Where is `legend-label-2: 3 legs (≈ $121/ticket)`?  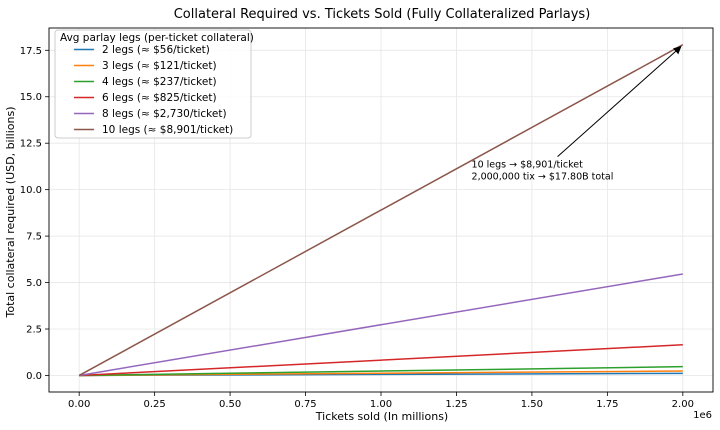
legend-label-2: 3 legs (≈ $121/ticket) is located at coordinates (159, 66).